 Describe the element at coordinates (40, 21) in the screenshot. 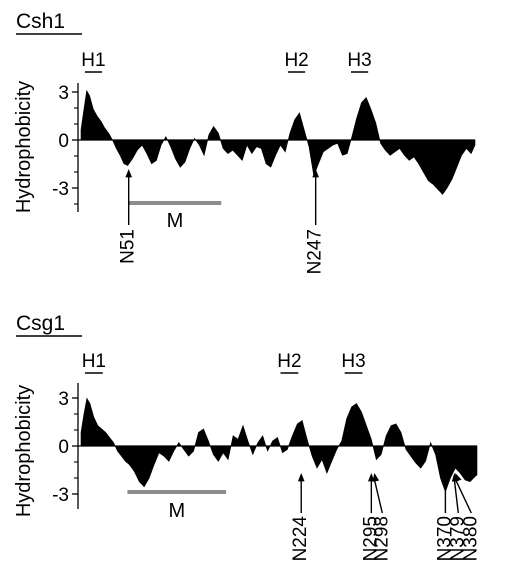

I see `panel-title: Csh1` at that location.